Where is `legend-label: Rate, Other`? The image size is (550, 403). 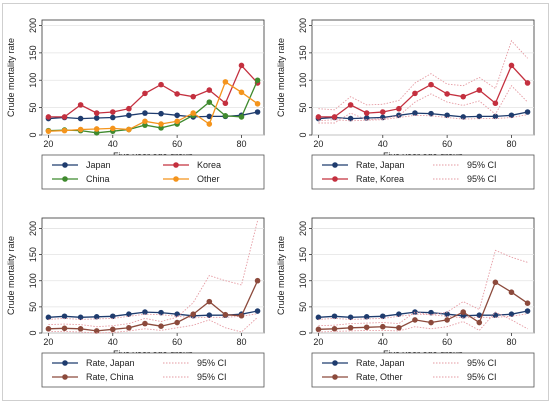 legend-label: Rate, Other is located at coordinates (379, 377).